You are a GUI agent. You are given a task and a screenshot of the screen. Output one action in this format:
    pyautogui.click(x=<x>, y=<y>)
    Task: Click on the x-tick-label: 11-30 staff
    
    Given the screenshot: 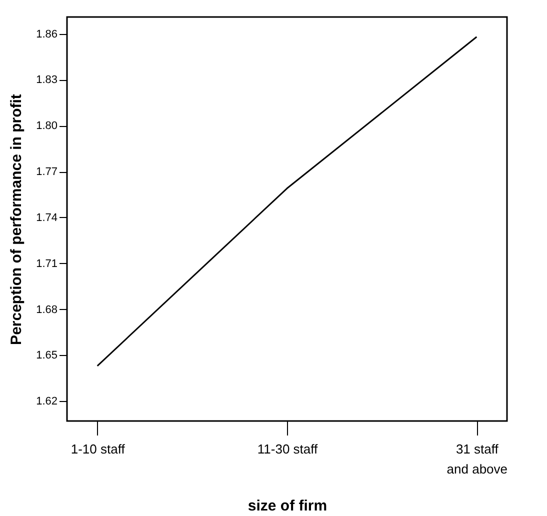 What is the action you would take?
    pyautogui.click(x=287, y=449)
    